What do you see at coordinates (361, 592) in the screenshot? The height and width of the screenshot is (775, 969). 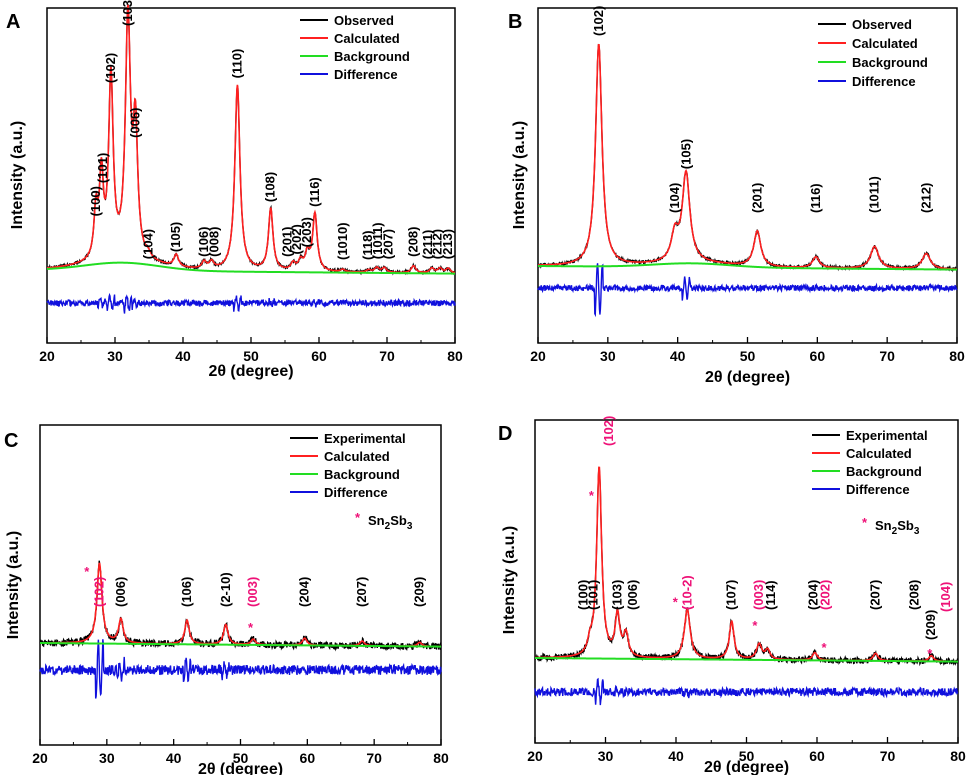 I see `peak-label: (207)` at bounding box center [361, 592].